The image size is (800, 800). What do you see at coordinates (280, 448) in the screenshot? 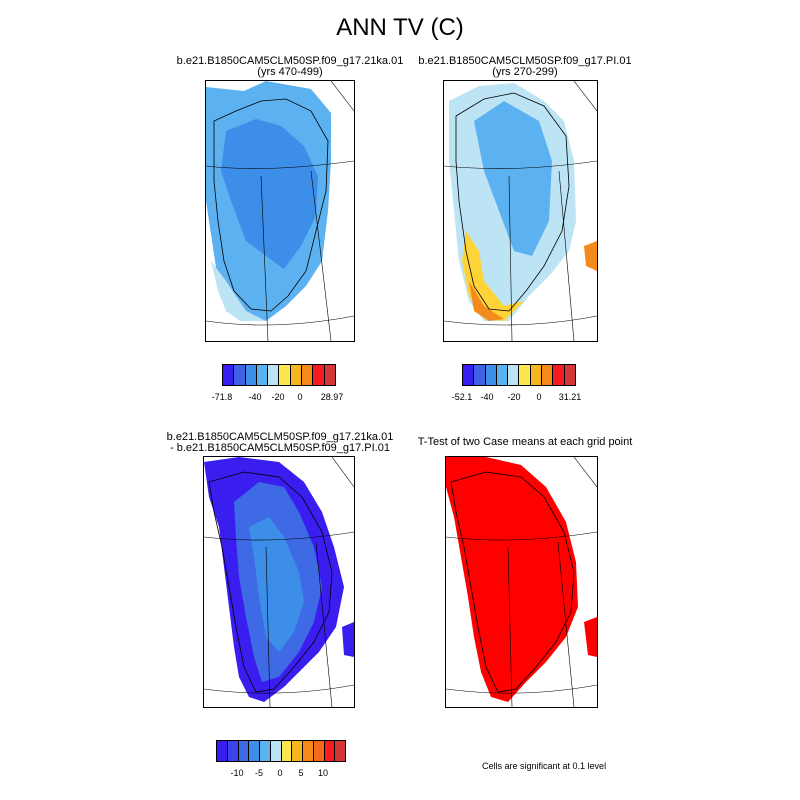
I see `panel3-title-line2: - b.e21.B1850CAM5CLM50SP.f09_g17.PI.01` at bounding box center [280, 448].